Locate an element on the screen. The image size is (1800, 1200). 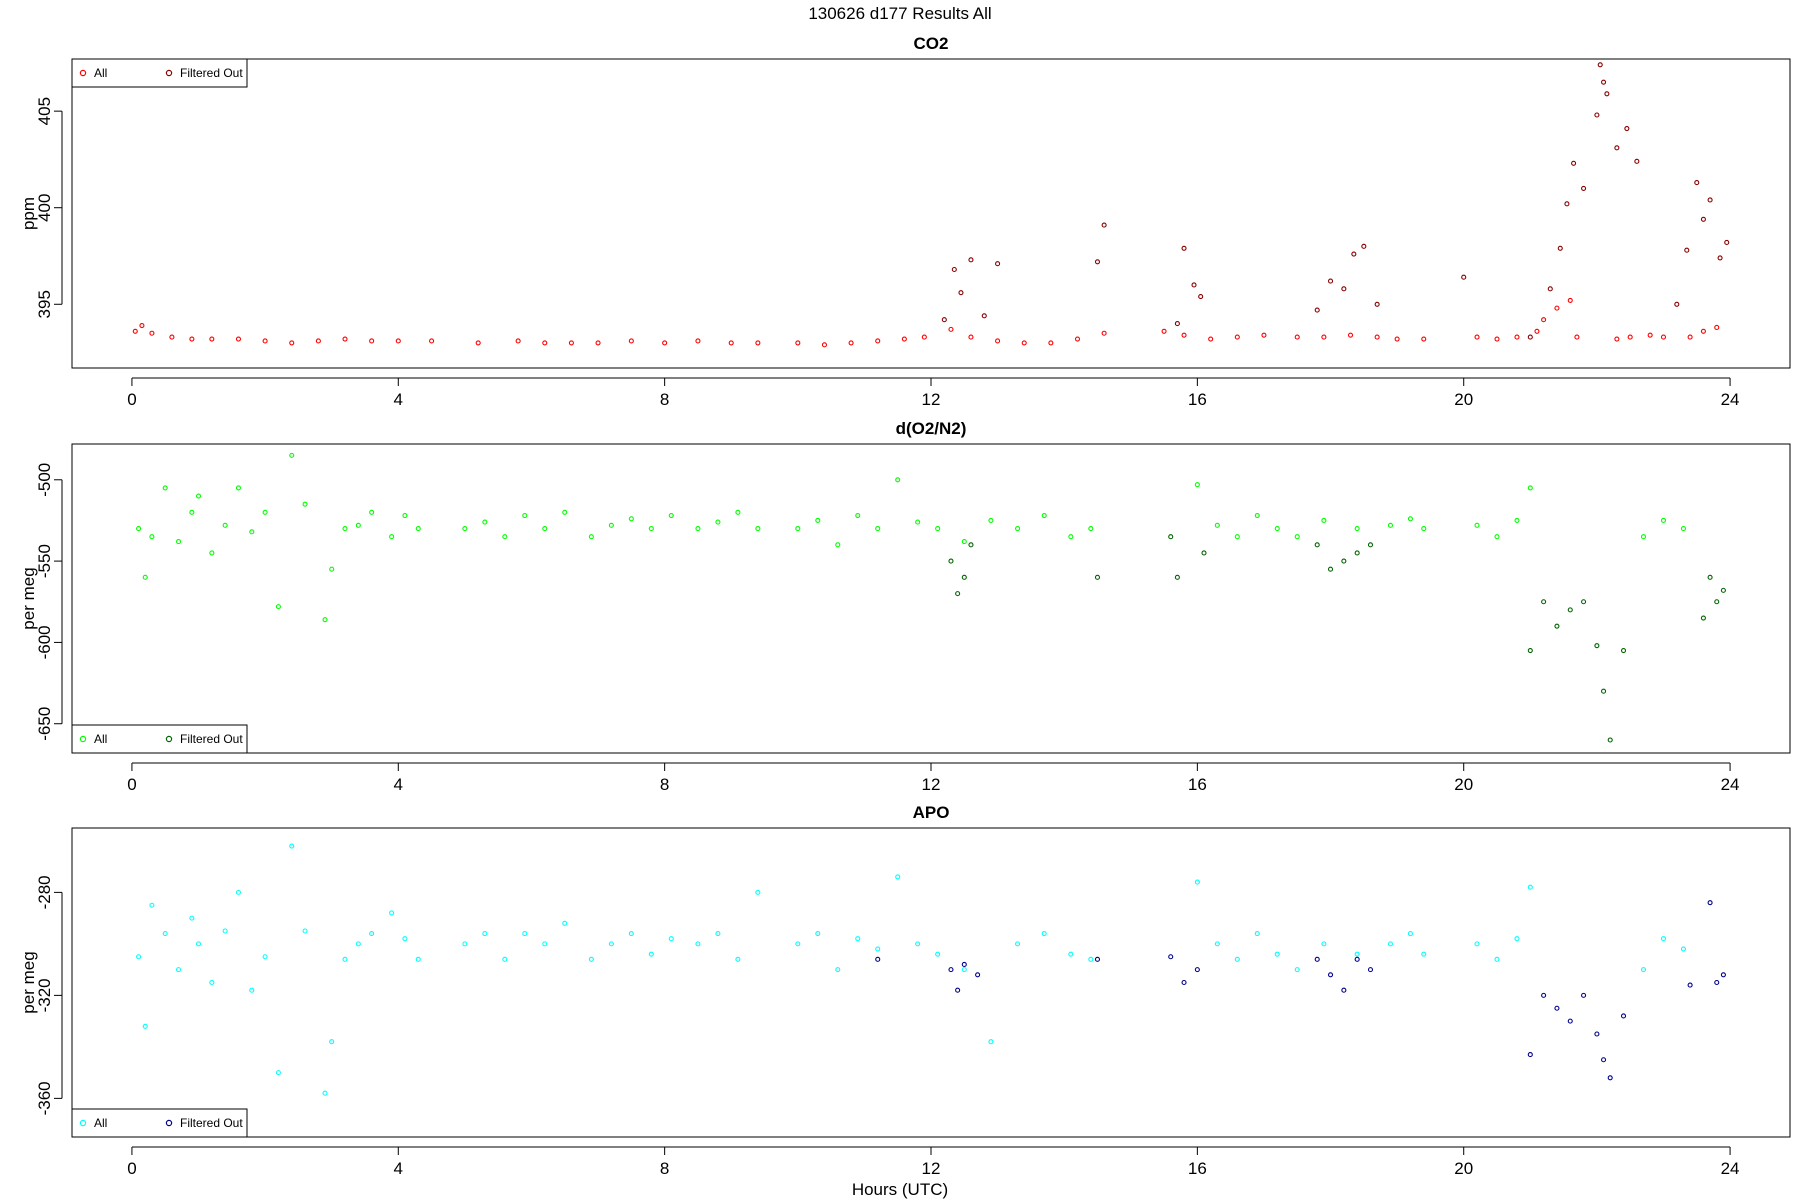
x-tick-label: 20 is located at coordinates (1463, 399).